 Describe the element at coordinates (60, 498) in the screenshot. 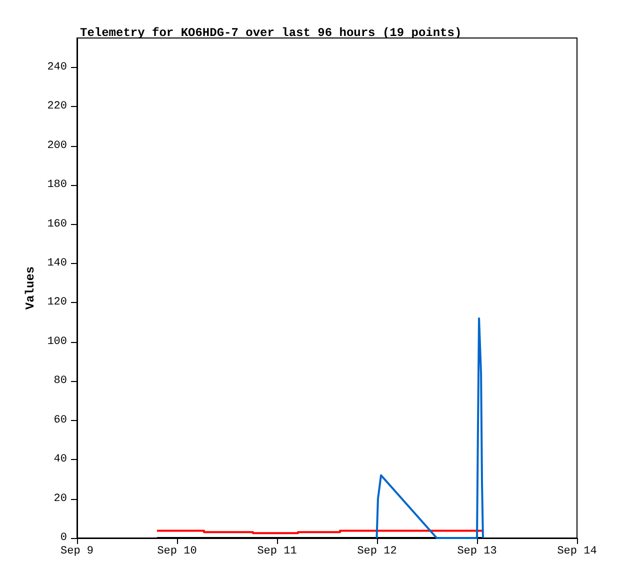

I see `y-tick-label: 20` at that location.